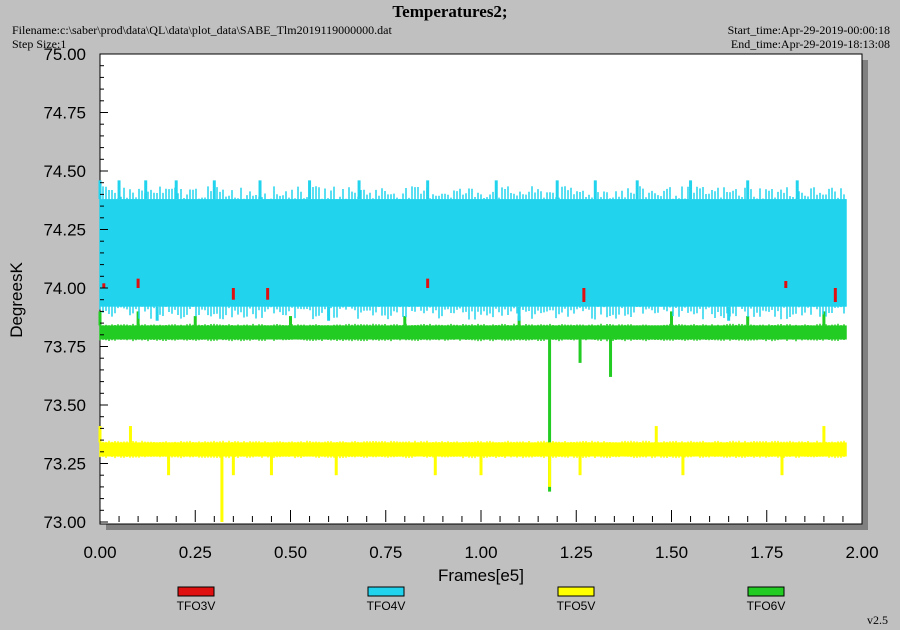 This screenshot has height=630, width=900. I want to click on legend-label-tfo6v: TFO6V, so click(766, 606).